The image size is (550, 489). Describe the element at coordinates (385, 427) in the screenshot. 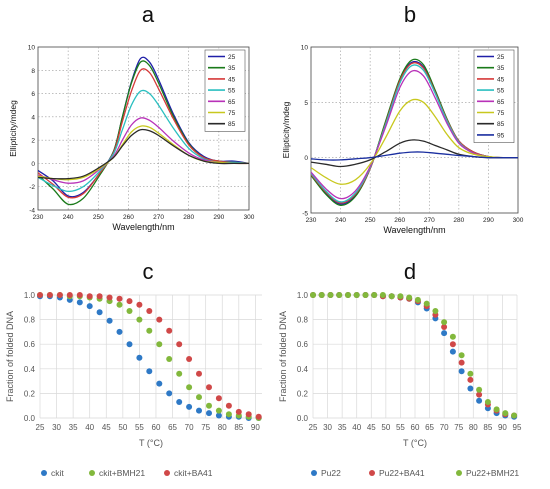

I see `x-tick-label: 50` at that location.